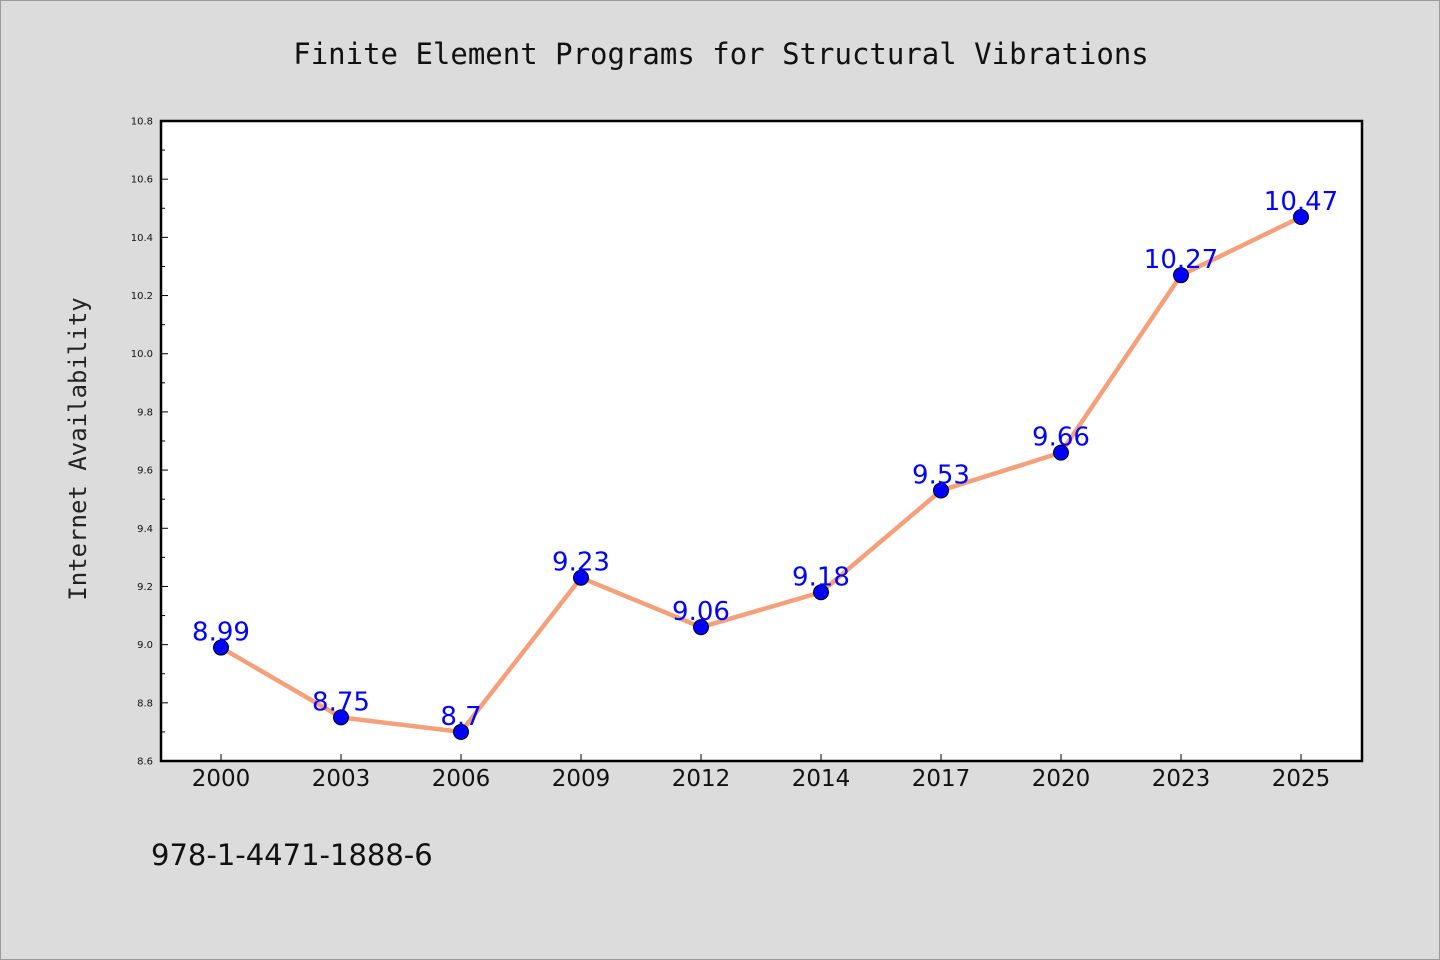 This screenshot has height=960, width=1440. Describe the element at coordinates (221, 779) in the screenshot. I see `x-tick-label: 2000` at that location.